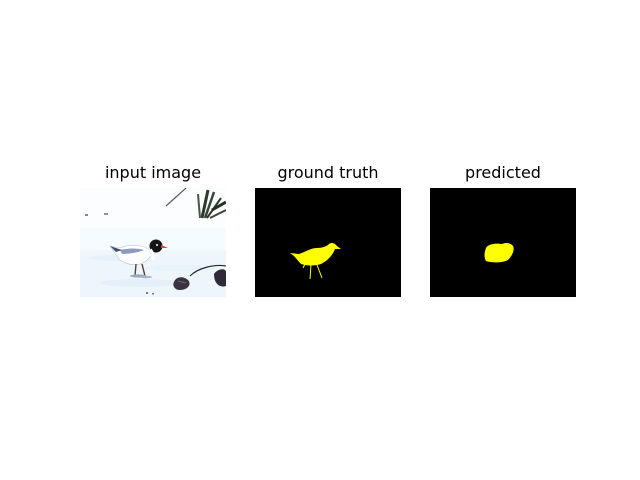 This screenshot has width=640, height=480. I want to click on predicted-title: predicted, so click(503, 172).